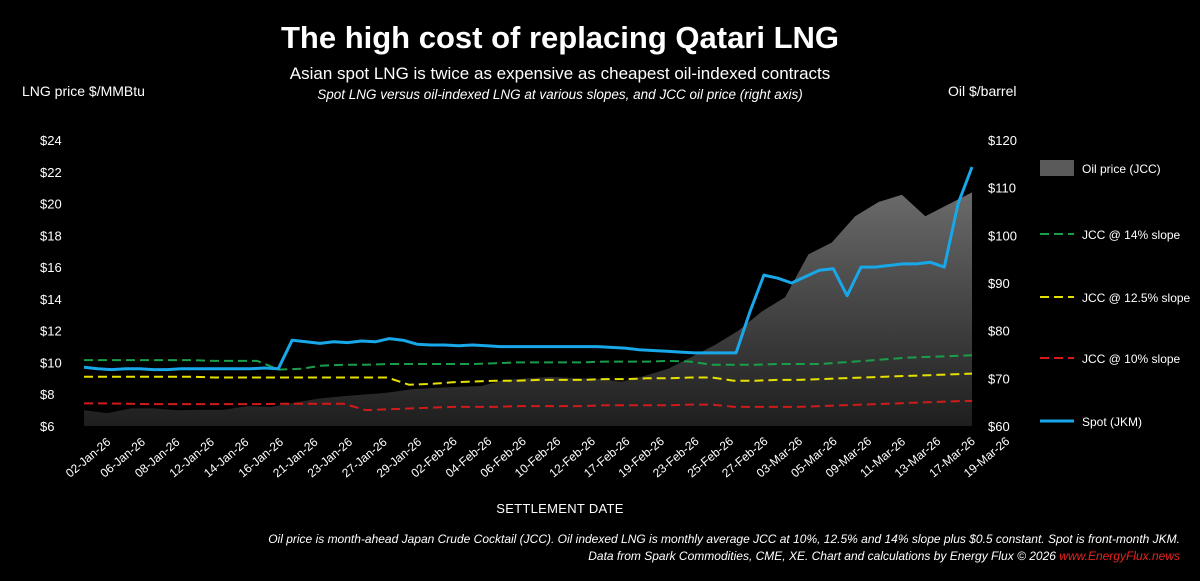 This screenshot has height=581, width=1200. Describe the element at coordinates (1112, 422) in the screenshot. I see `legend-label: Spot (JKM)` at that location.